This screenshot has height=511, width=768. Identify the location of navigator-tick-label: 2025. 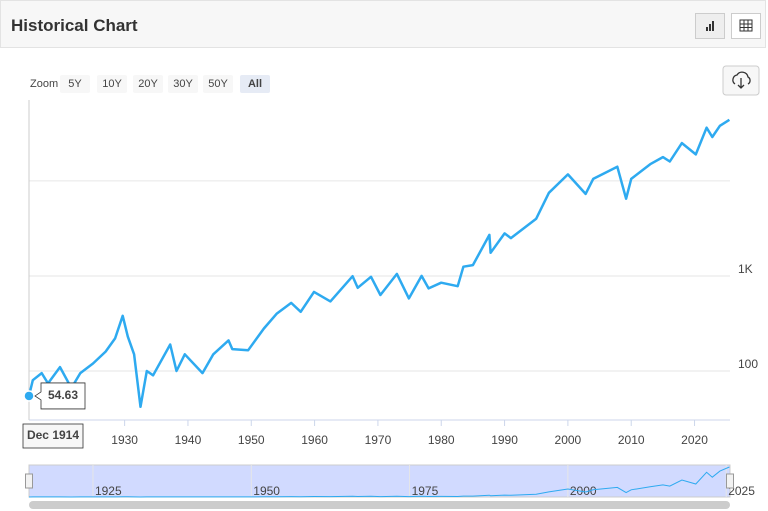
(741, 491).